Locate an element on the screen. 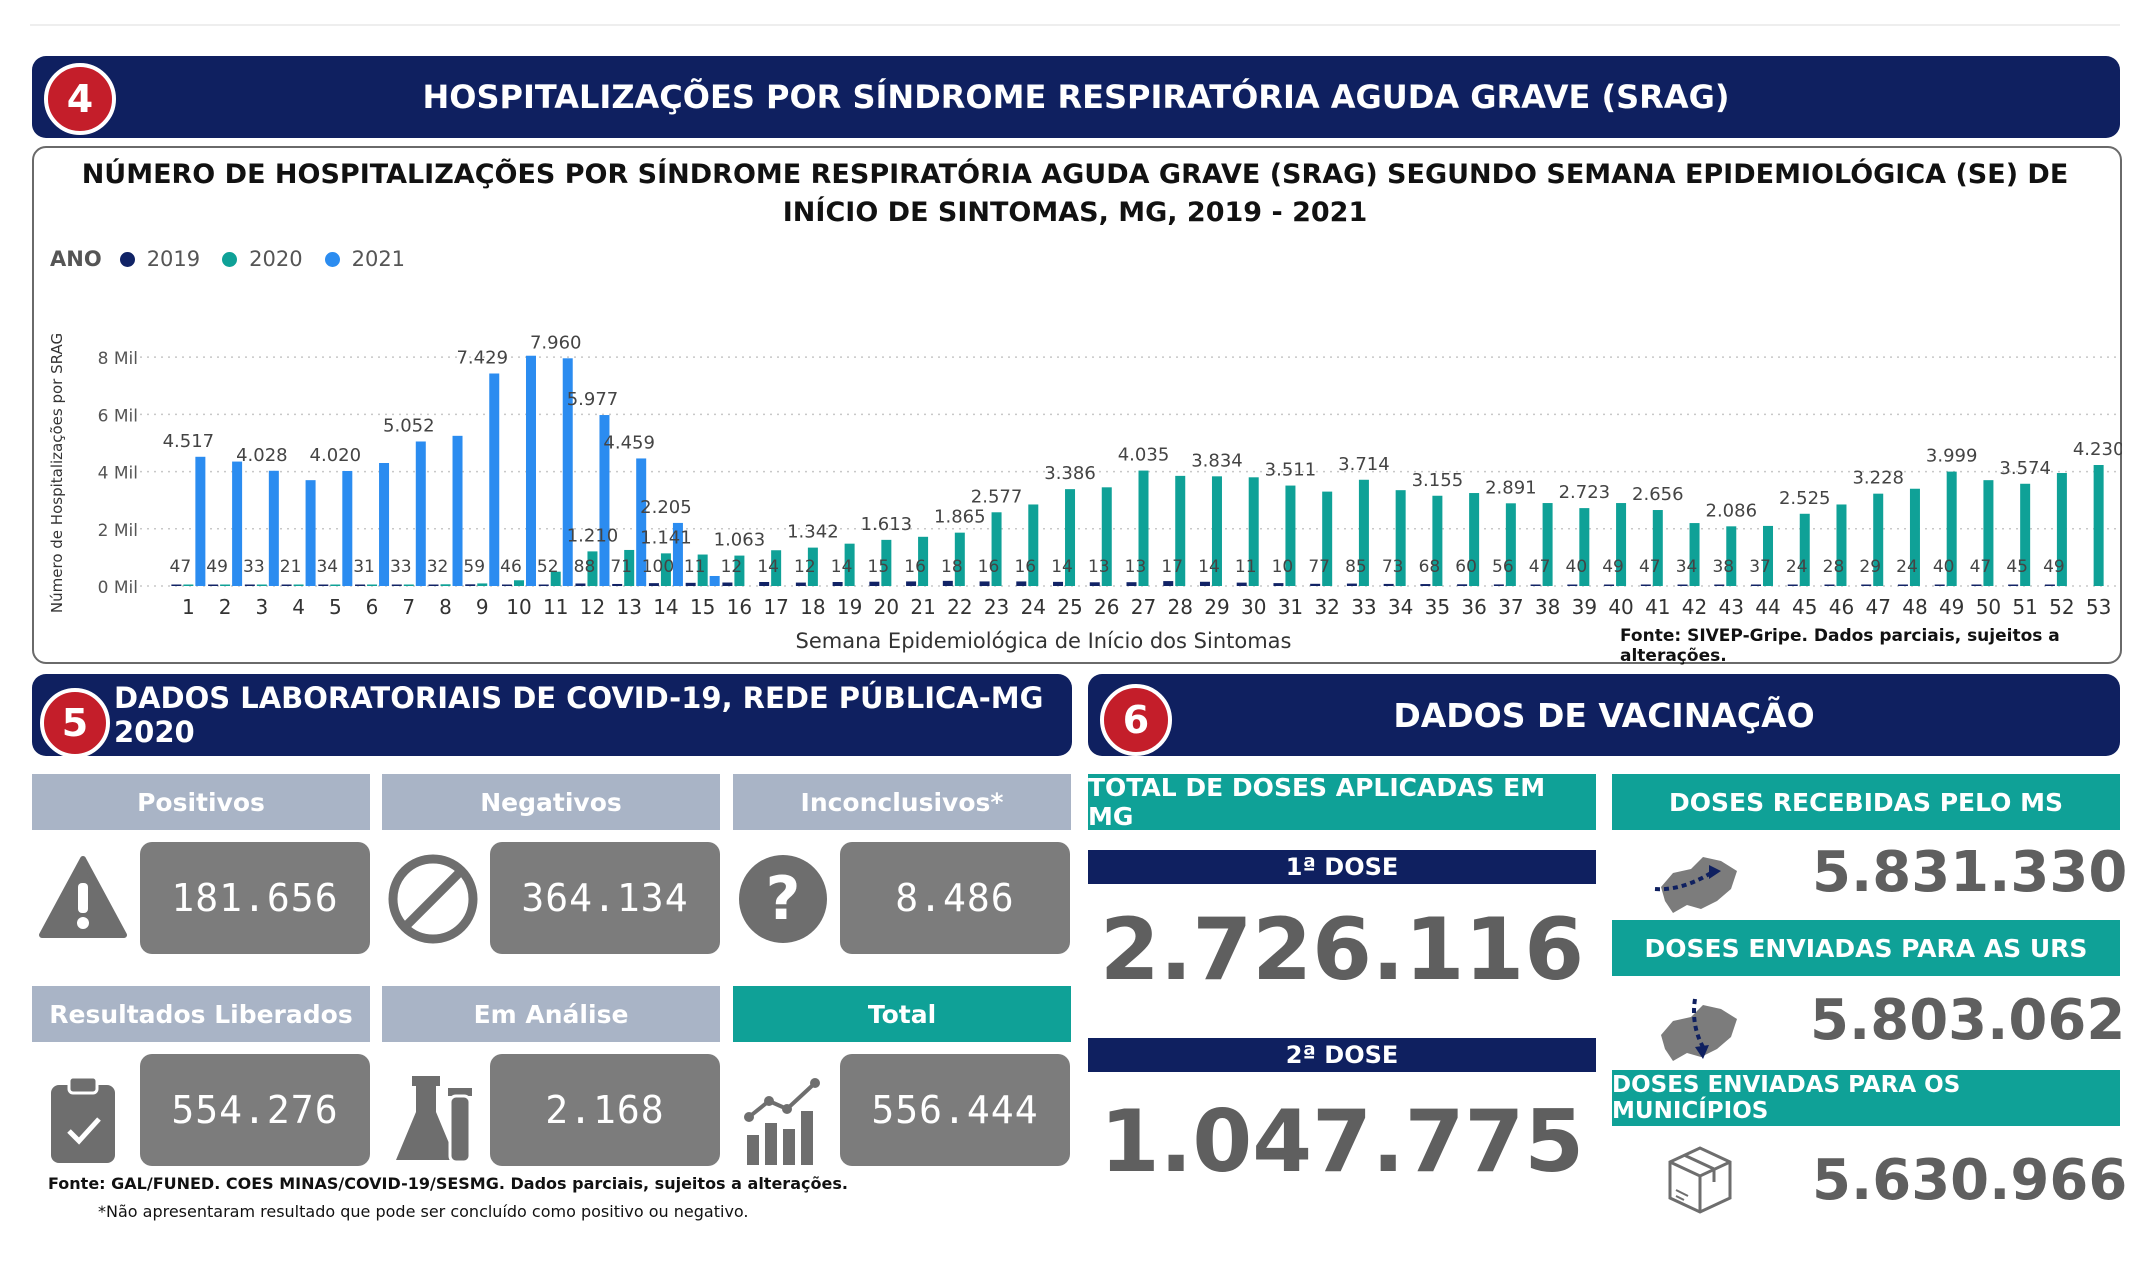 The height and width of the screenshot is (1275, 2150). urs-header: DOSES ENVIADAS PARA AS URS is located at coordinates (1866, 948).